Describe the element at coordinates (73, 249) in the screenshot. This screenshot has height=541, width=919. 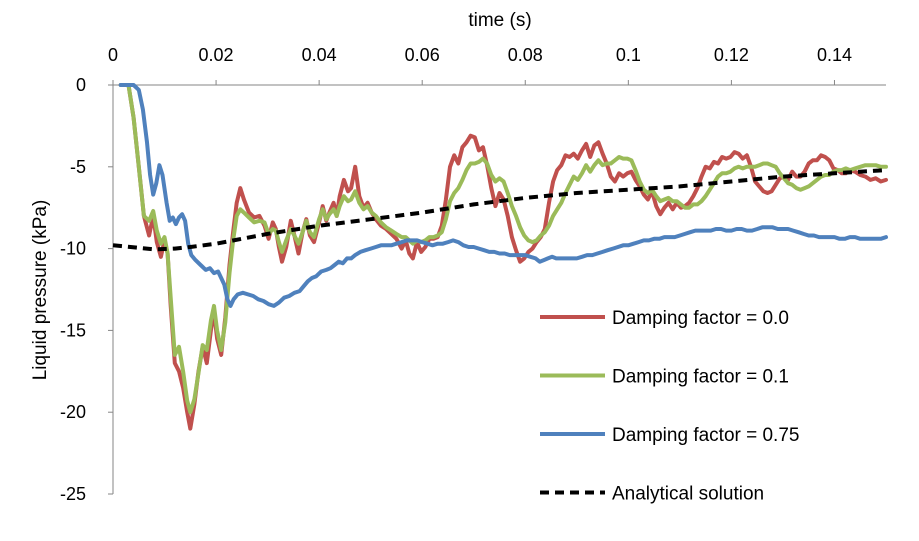
I see `y-tick-label: -10` at that location.